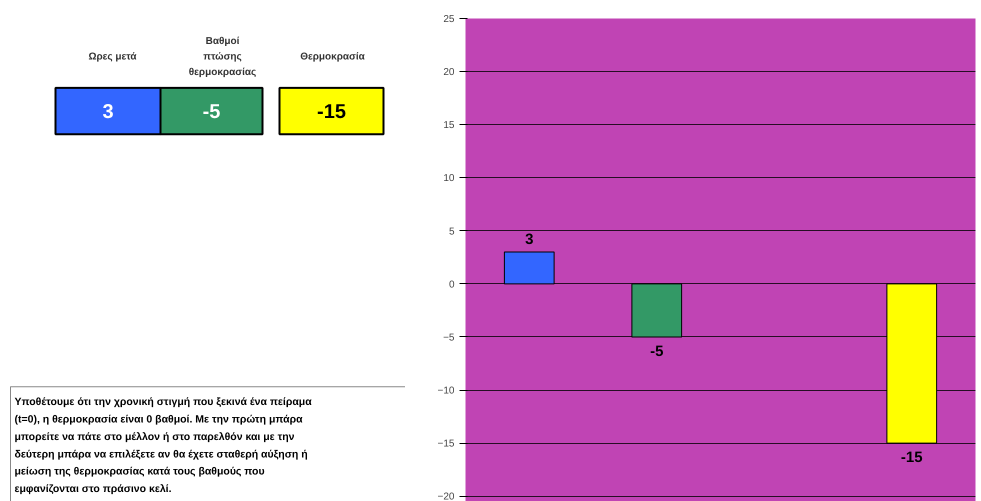 The image size is (981, 501). What do you see at coordinates (446, 496) in the screenshot?
I see `y-tick-label: −20` at bounding box center [446, 496].